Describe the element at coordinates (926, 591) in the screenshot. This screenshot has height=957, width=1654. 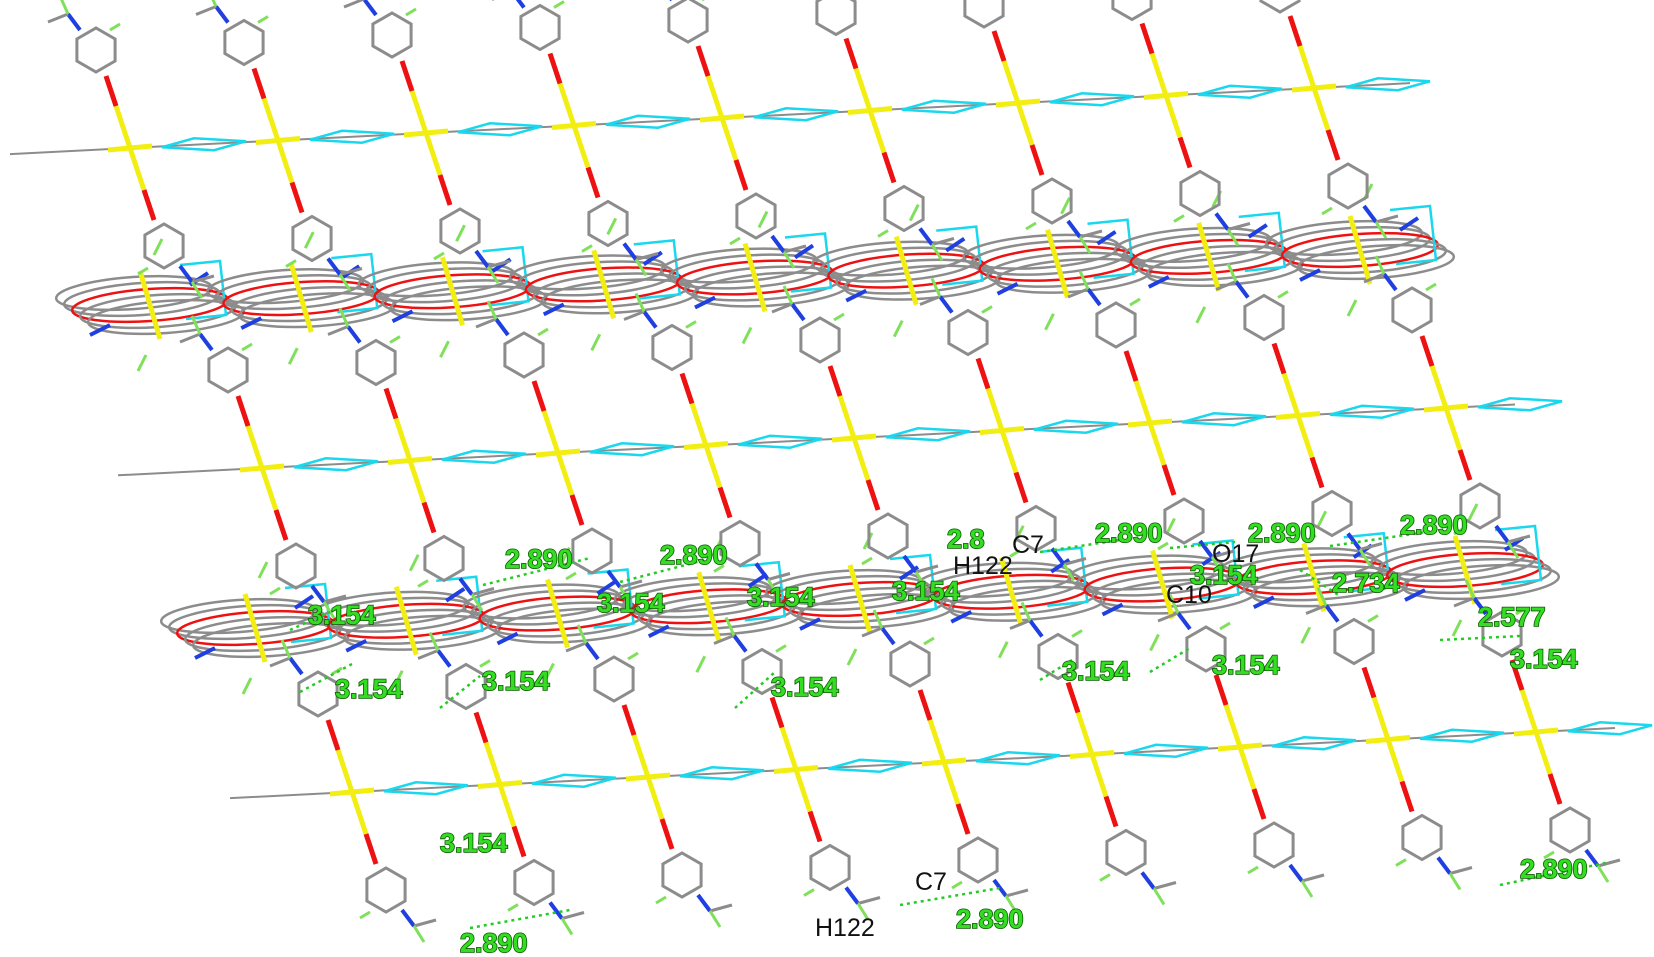
I see `distance-label: 3.154` at that location.